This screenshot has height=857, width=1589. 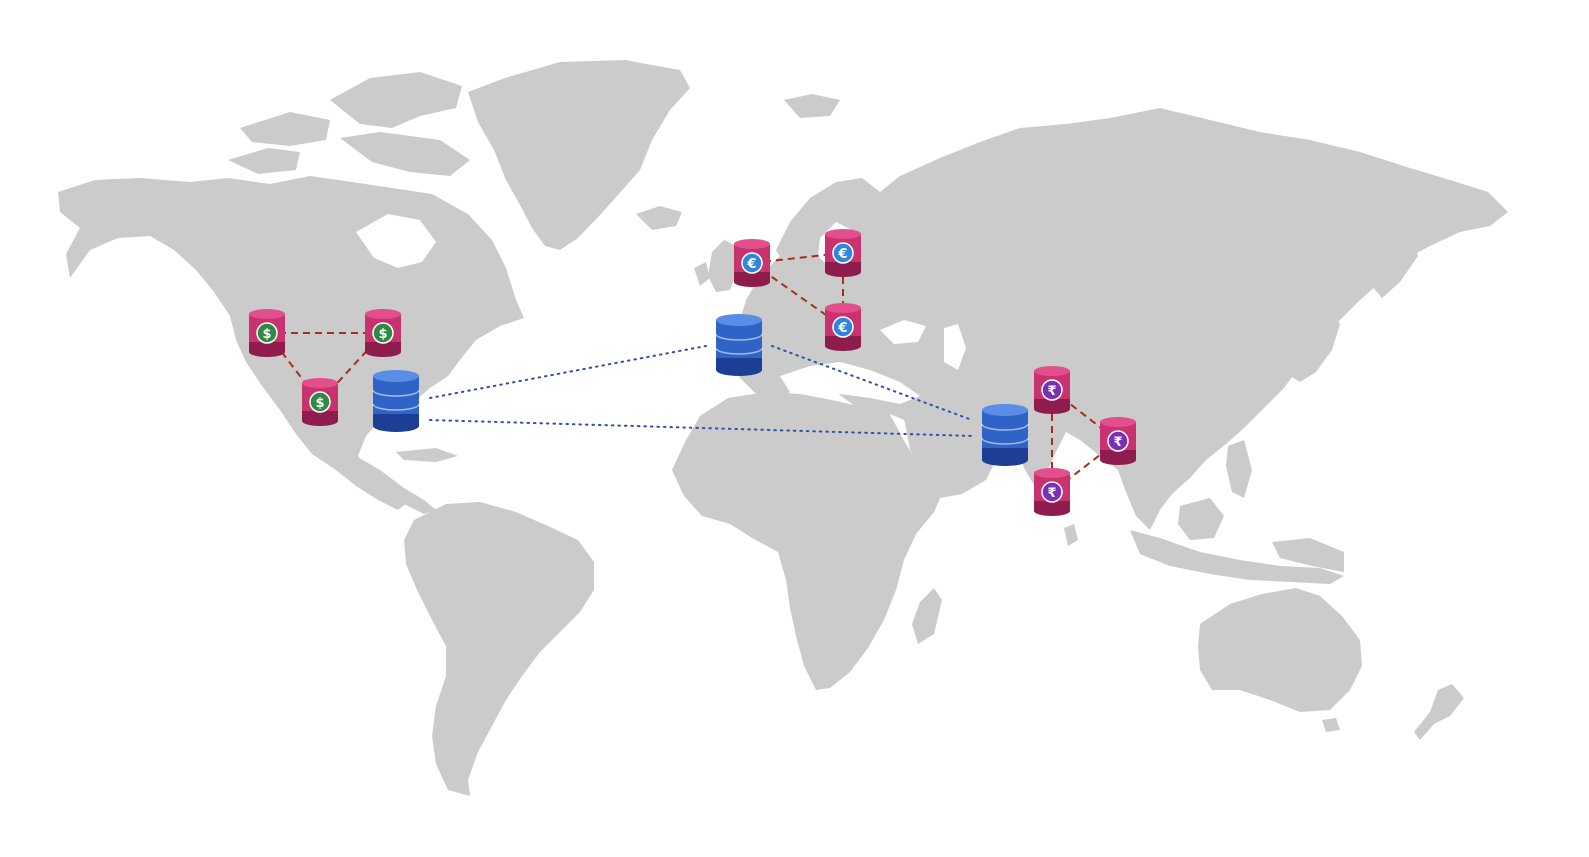 I want to click on regional-database-eu-1: €, so click(x=752, y=263).